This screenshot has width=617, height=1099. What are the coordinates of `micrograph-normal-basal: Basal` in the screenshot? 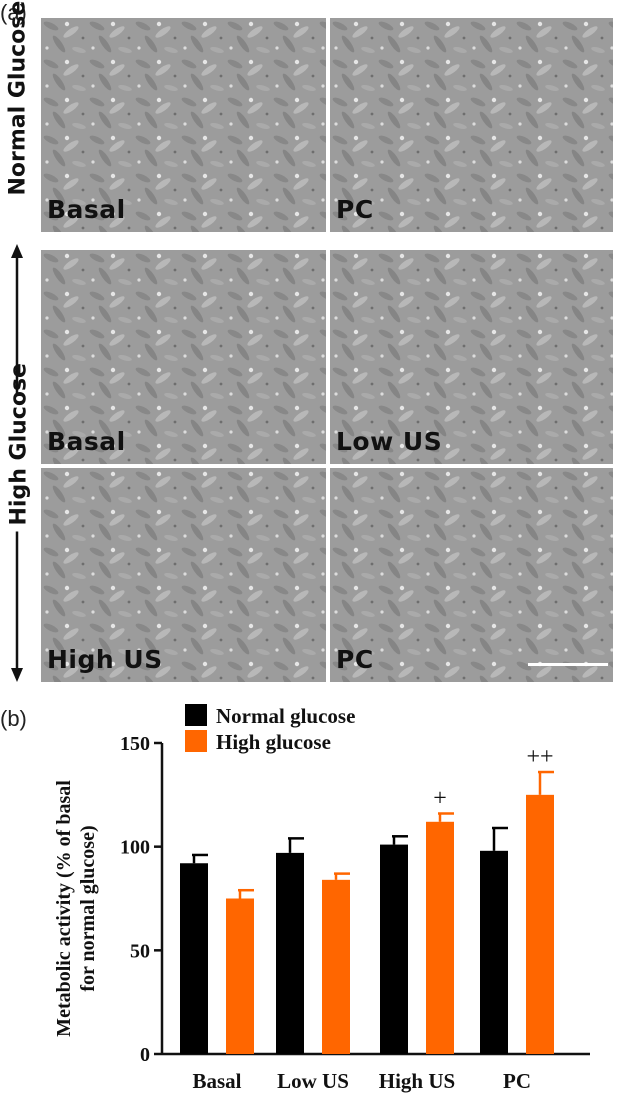 It's located at (183, 125).